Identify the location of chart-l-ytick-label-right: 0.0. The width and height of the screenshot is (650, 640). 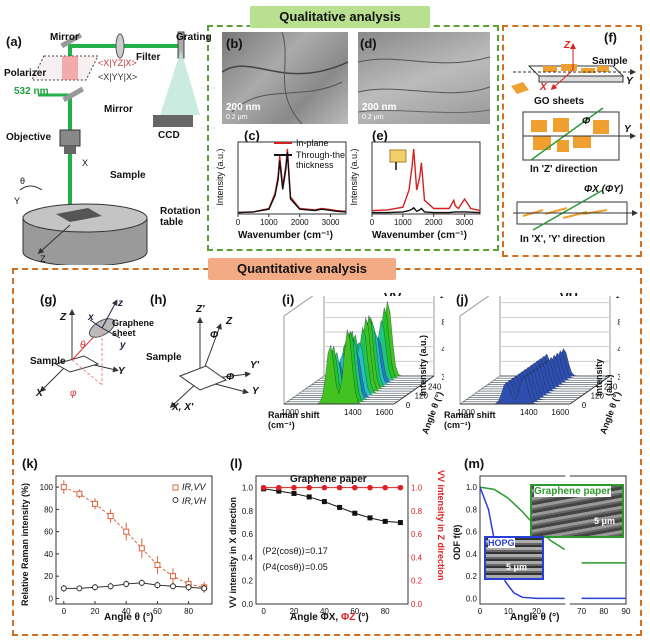
(417, 604).